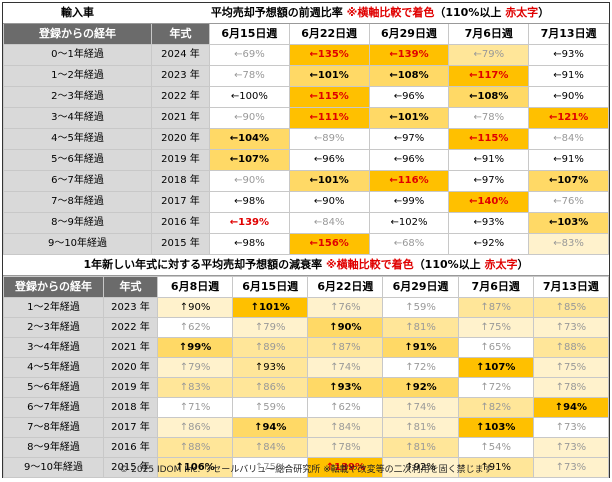 Image resolution: width=612 pixels, height=482 pixels. What do you see at coordinates (249, 223) in the screenshot?
I see `ratio-cell: ←139%` at bounding box center [249, 223].